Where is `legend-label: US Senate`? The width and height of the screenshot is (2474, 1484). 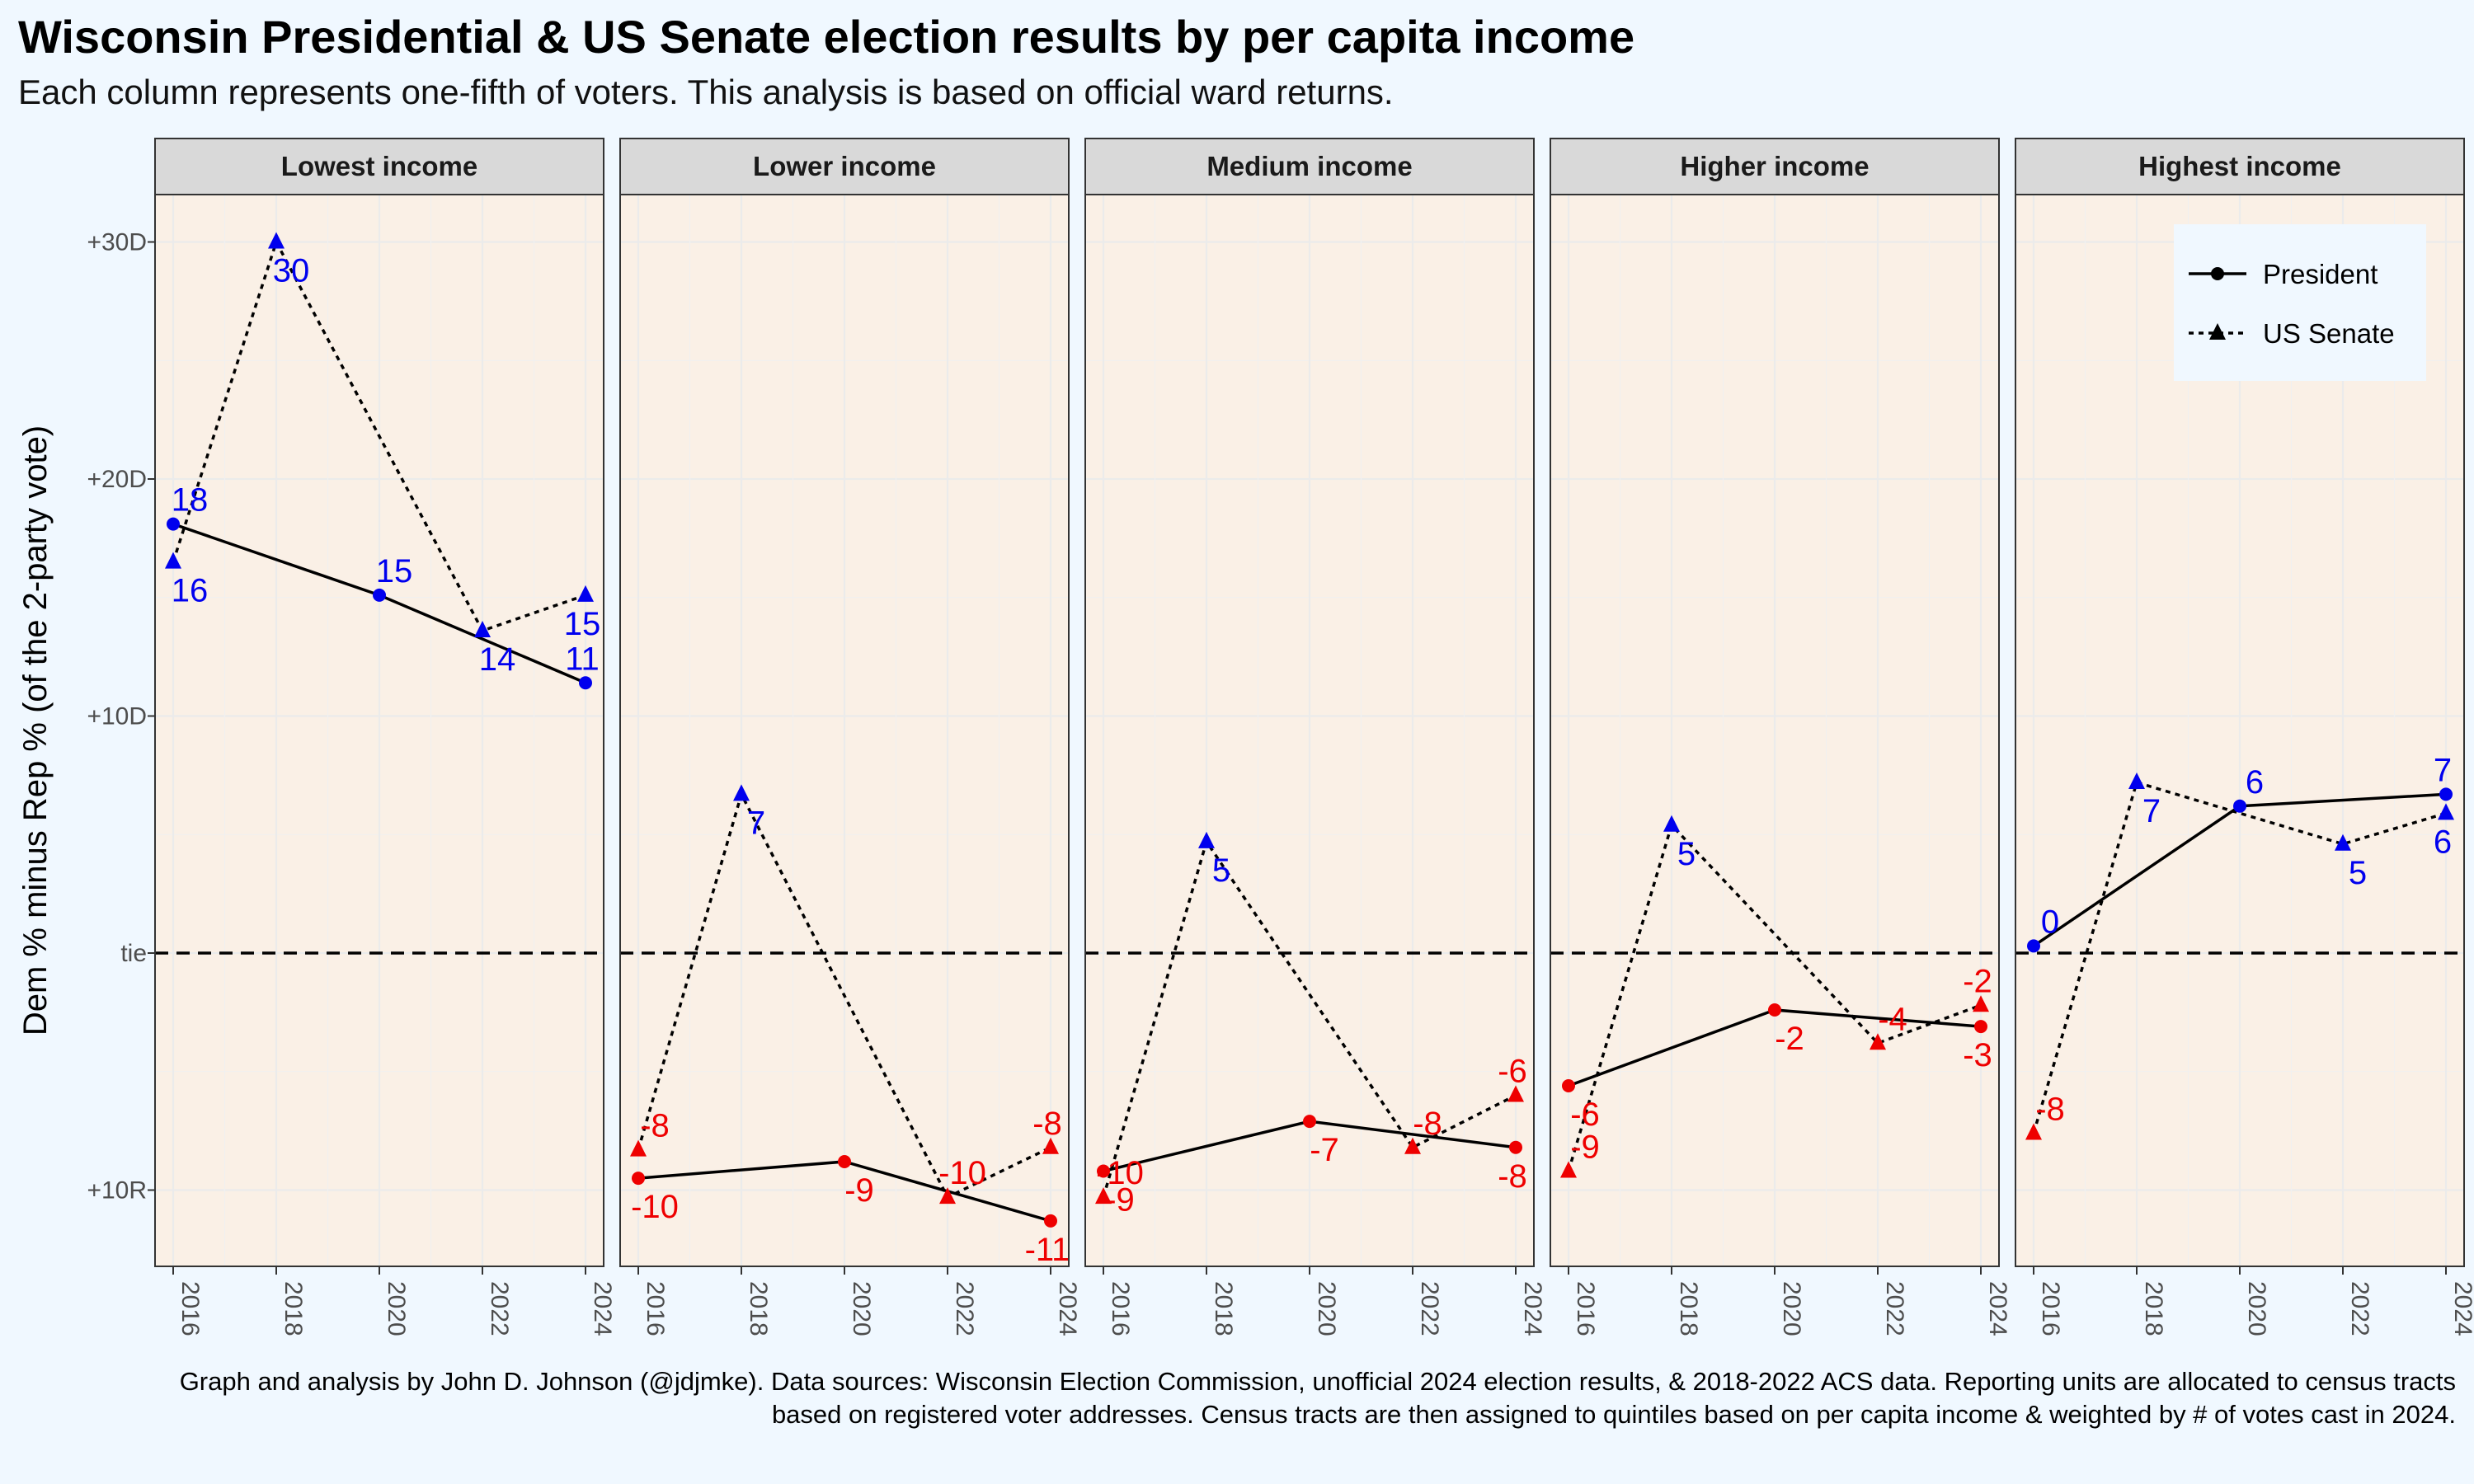
legend-label: US Senate is located at coordinates (2329, 333).